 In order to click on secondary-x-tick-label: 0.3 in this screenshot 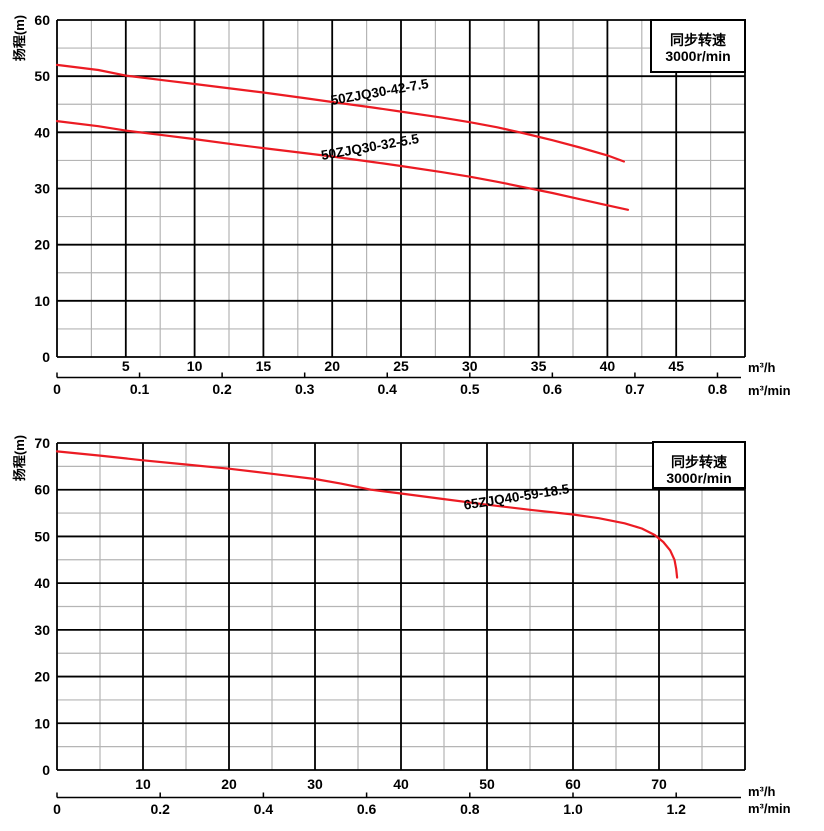, I will do `click(305, 389)`.